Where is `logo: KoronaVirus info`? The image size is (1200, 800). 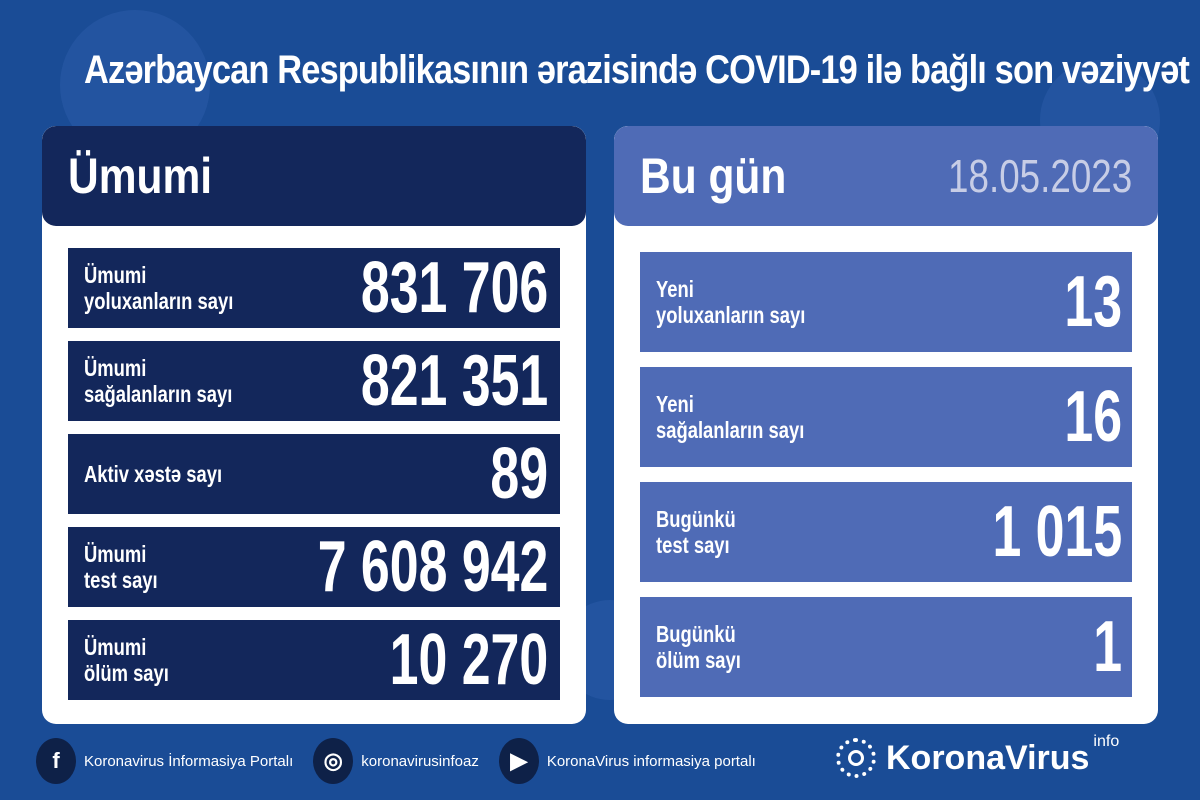
logo: KoronaVirus info is located at coordinates (980, 755).